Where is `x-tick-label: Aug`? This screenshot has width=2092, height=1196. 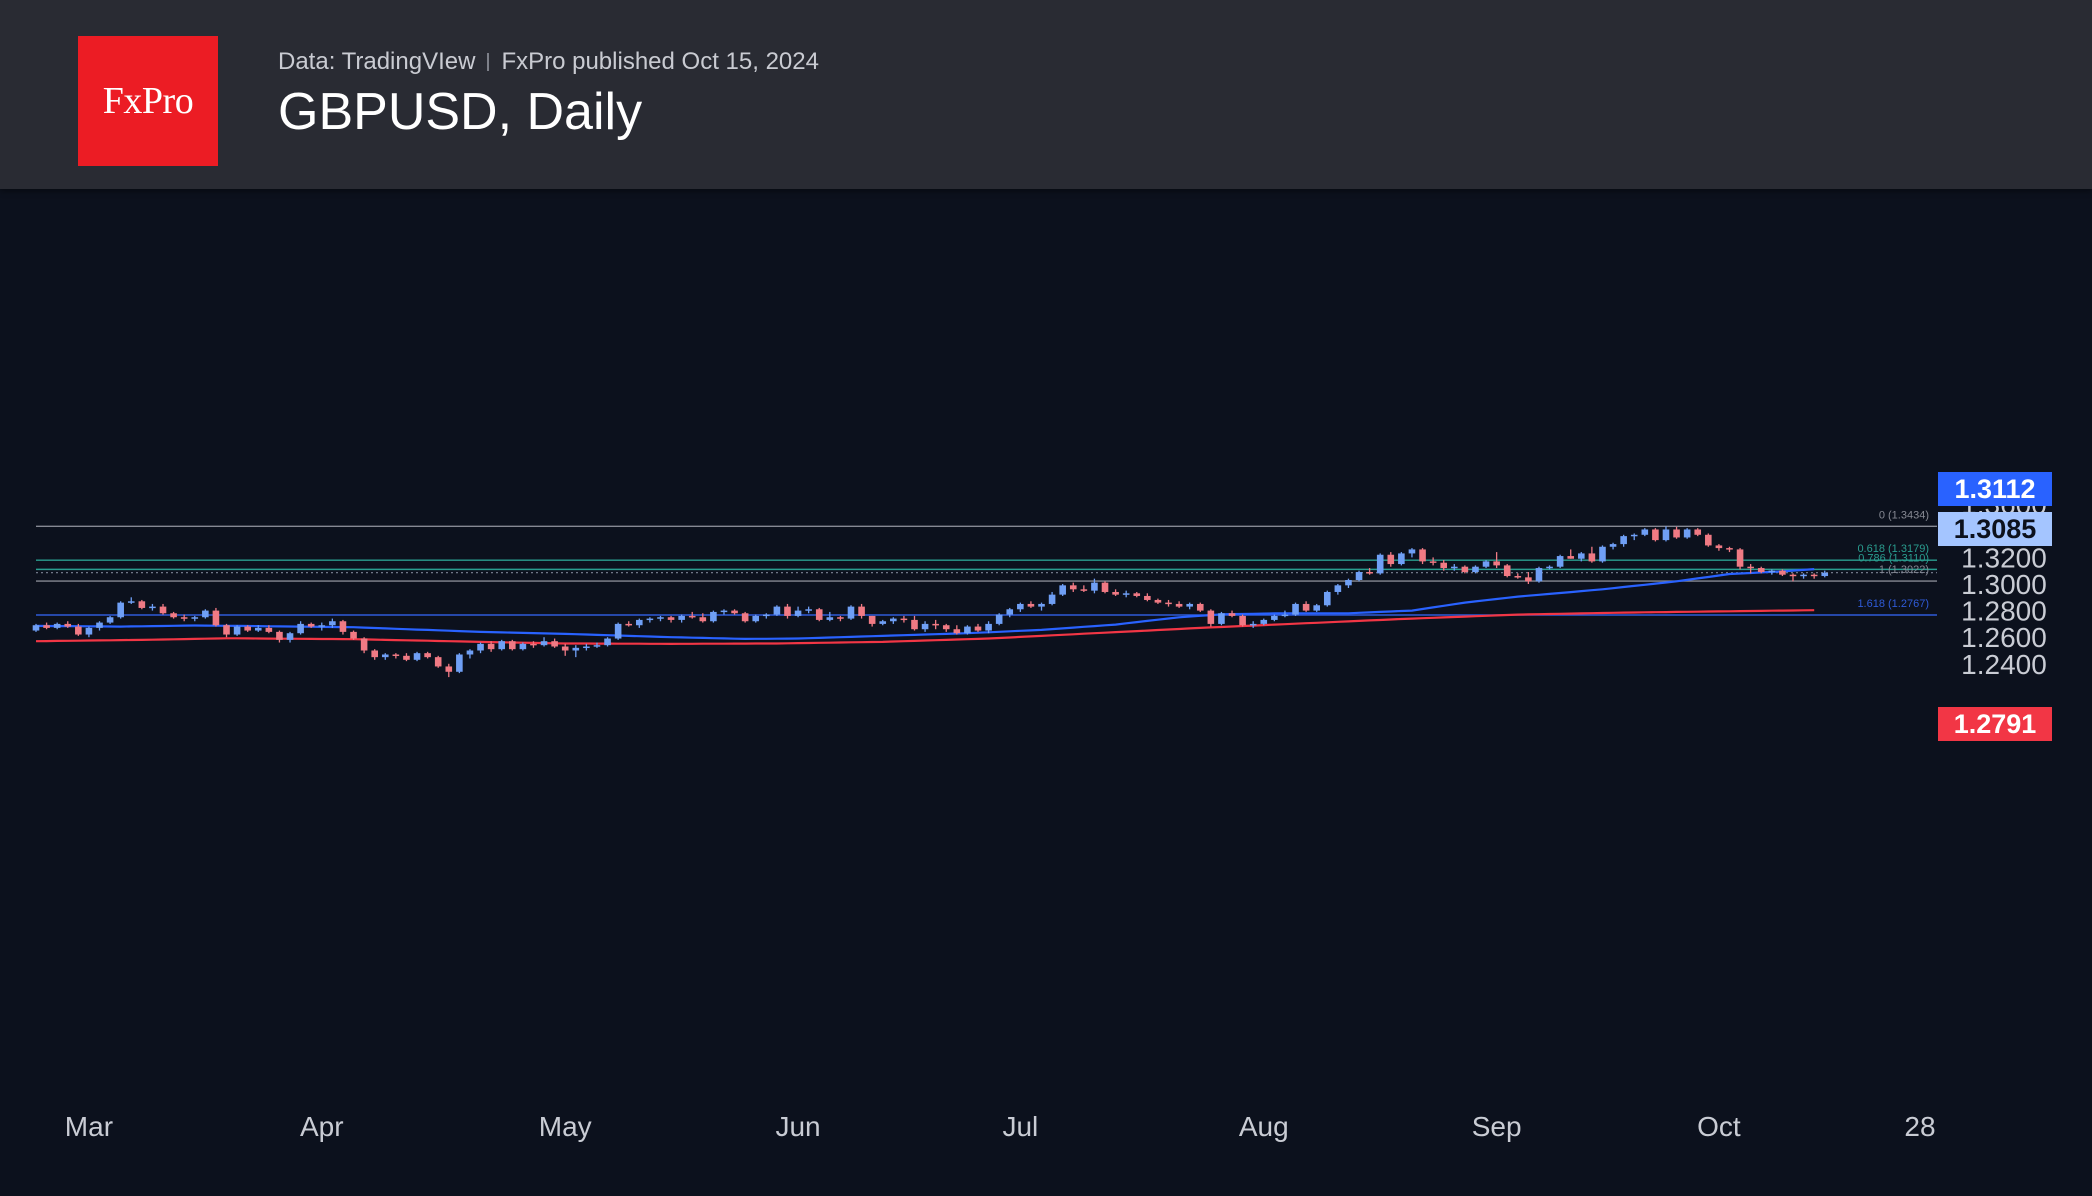
x-tick-label: Aug is located at coordinates (1264, 1126).